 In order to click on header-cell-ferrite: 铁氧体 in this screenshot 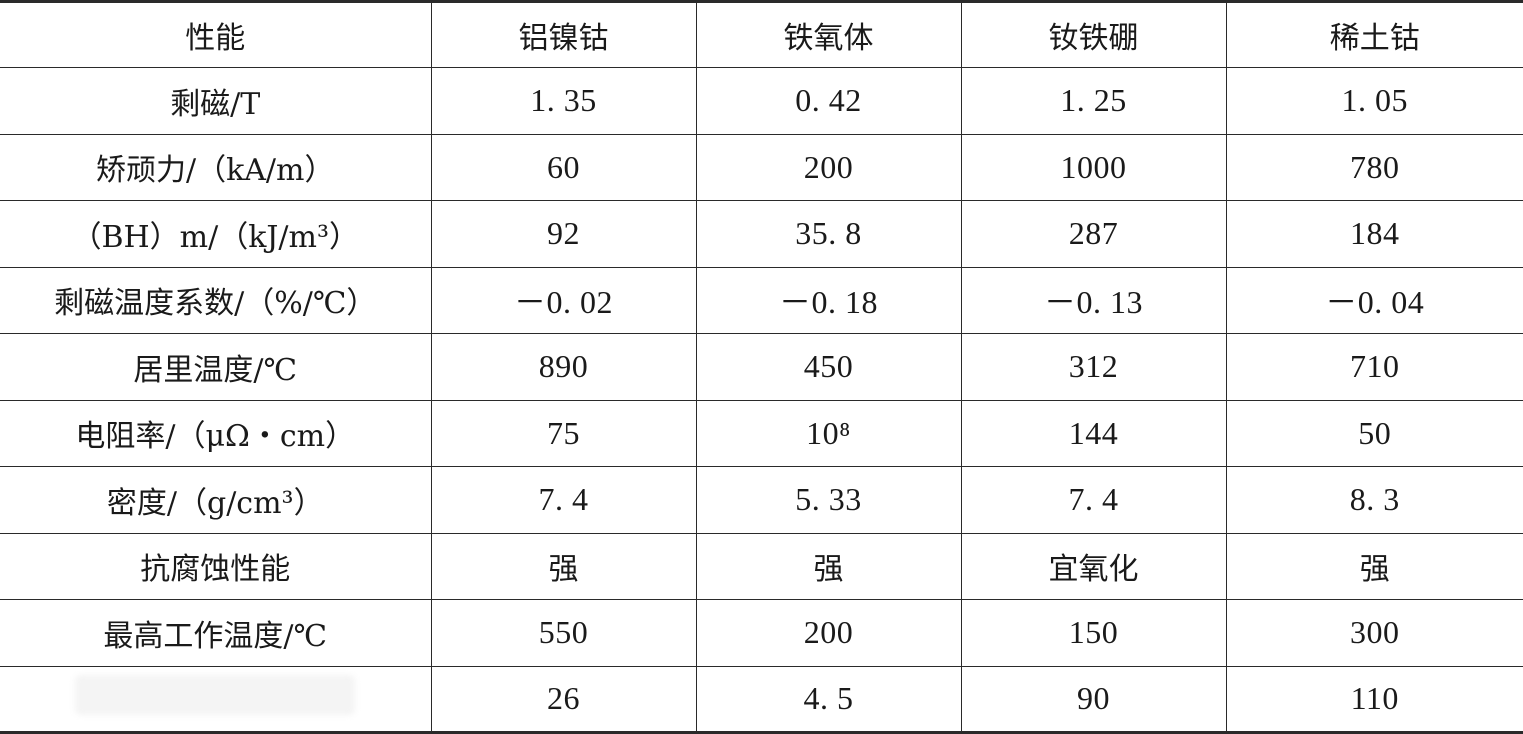, I will do `click(828, 34)`.